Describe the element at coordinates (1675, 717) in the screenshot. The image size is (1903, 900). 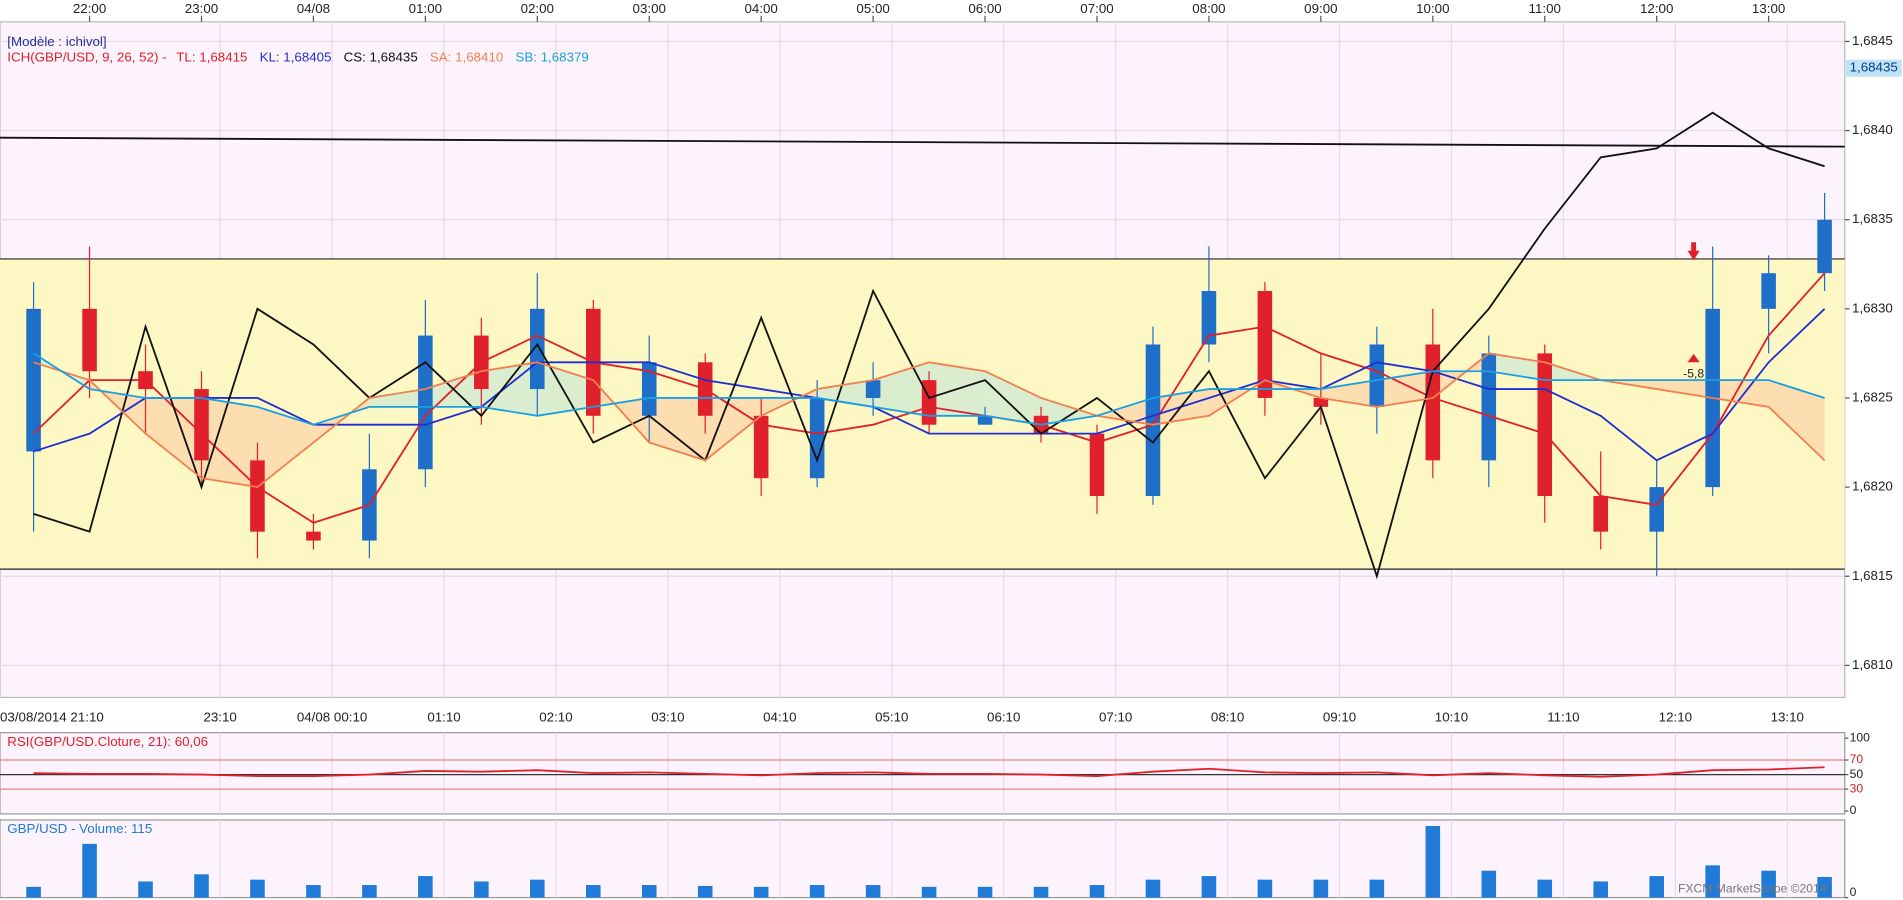
I see `x-tick-label: 12:10` at that location.